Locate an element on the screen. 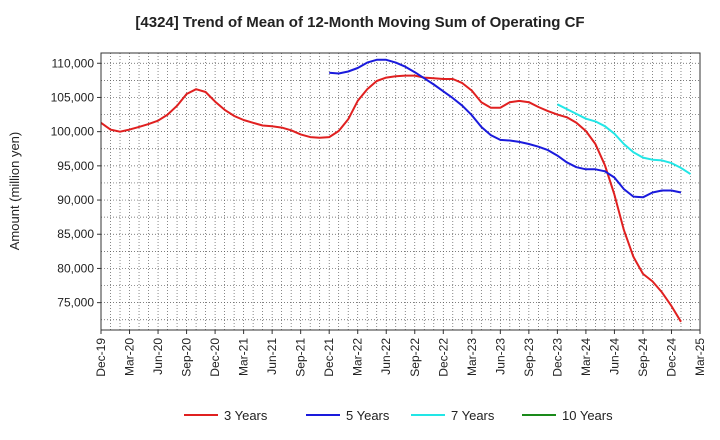 This screenshot has height=440, width=720. x-tick-label: Mar-24 is located at coordinates (586, 357).